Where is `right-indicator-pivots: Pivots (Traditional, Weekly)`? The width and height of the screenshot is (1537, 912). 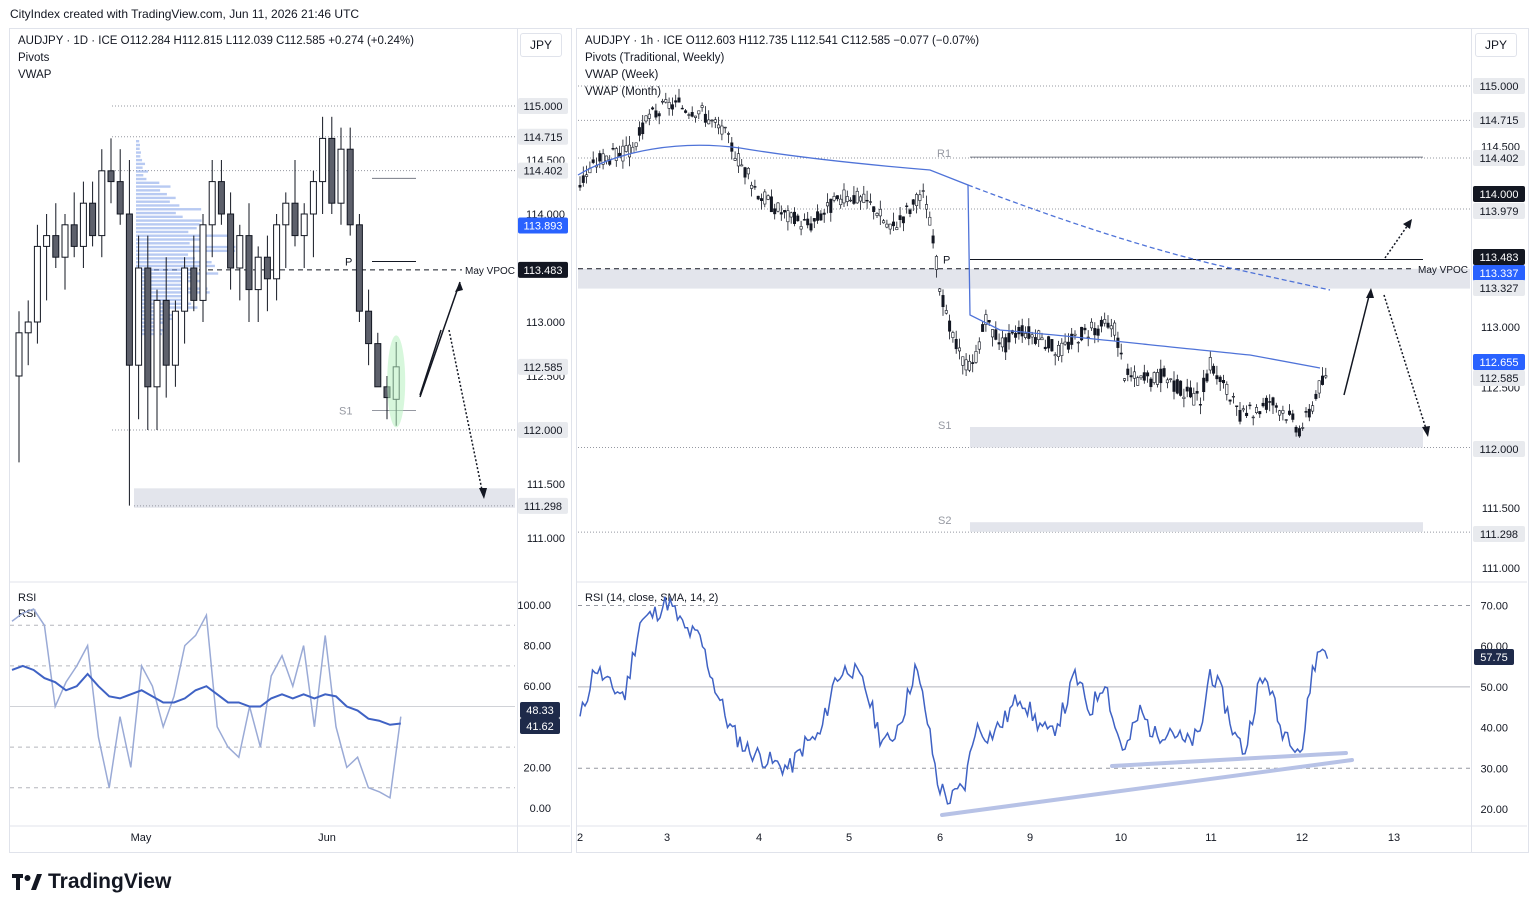
right-indicator-pivots: Pivots (Traditional, Weekly) is located at coordinates (655, 58).